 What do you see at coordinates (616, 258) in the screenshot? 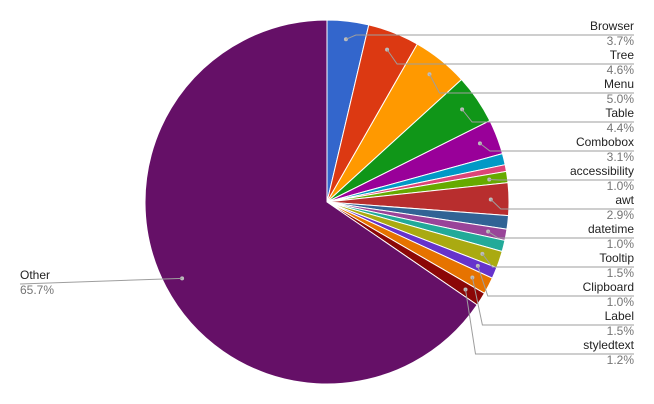
I see `slice-label-tooltip: Tooltip` at bounding box center [616, 258].